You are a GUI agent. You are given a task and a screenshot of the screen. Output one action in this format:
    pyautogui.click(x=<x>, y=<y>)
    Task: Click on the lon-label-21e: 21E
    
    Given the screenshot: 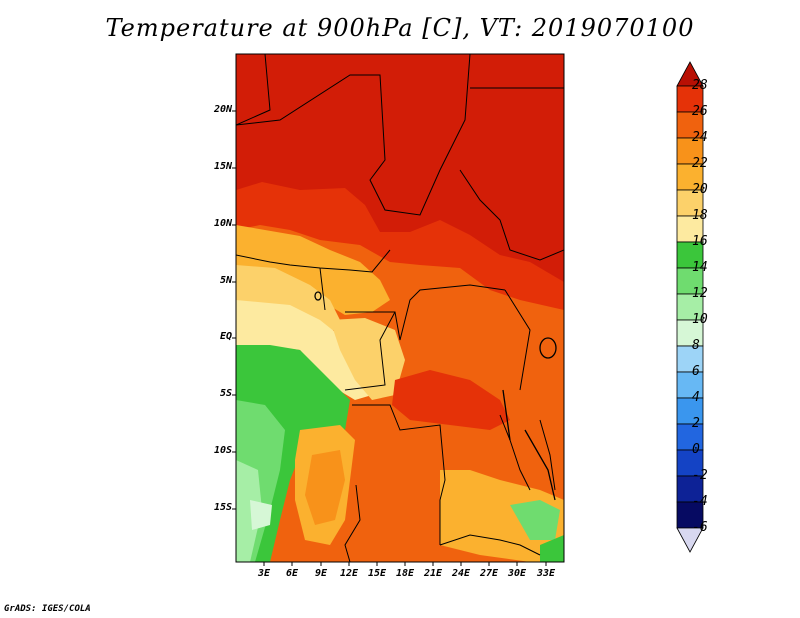 What is the action you would take?
    pyautogui.click(x=433, y=573)
    